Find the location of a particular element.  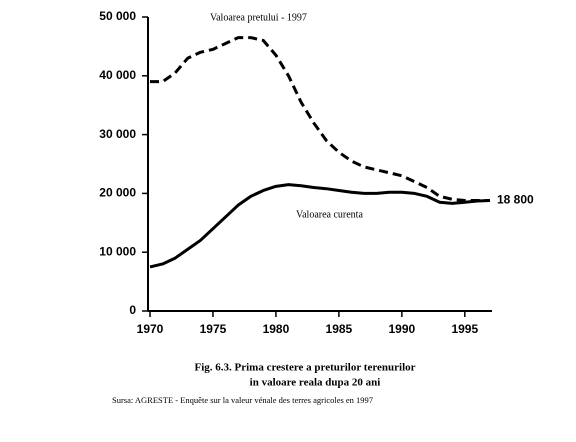

y-tick-label: 50 000 is located at coordinates (117, 16).